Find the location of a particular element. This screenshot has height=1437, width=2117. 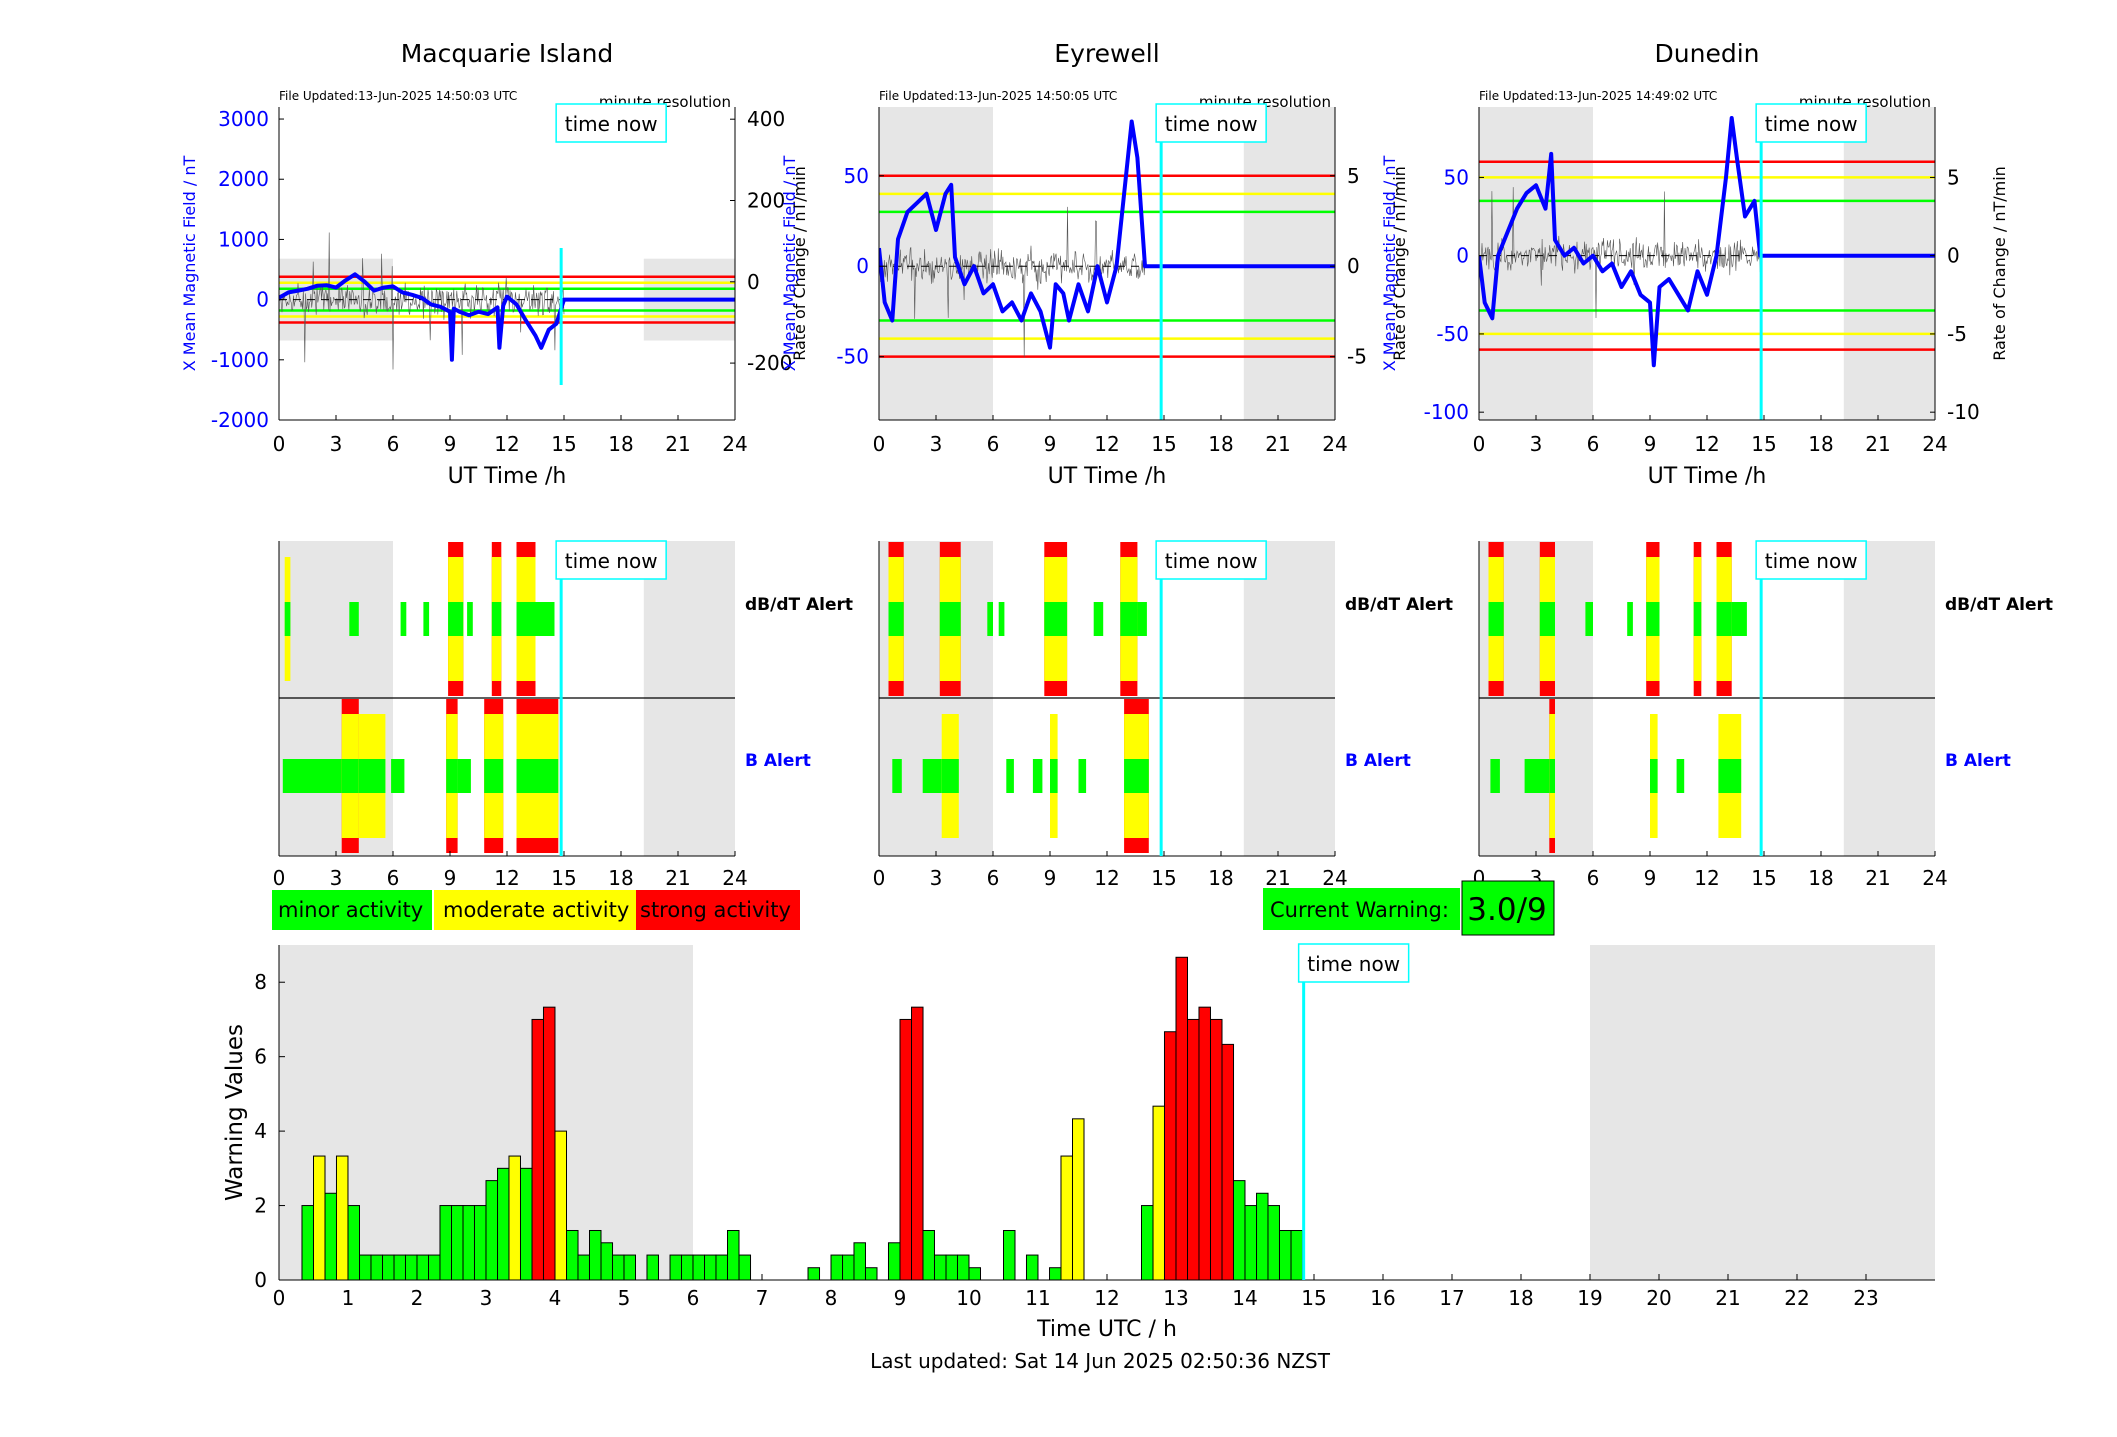

left-tick-label: 0 is located at coordinates (862, 266).